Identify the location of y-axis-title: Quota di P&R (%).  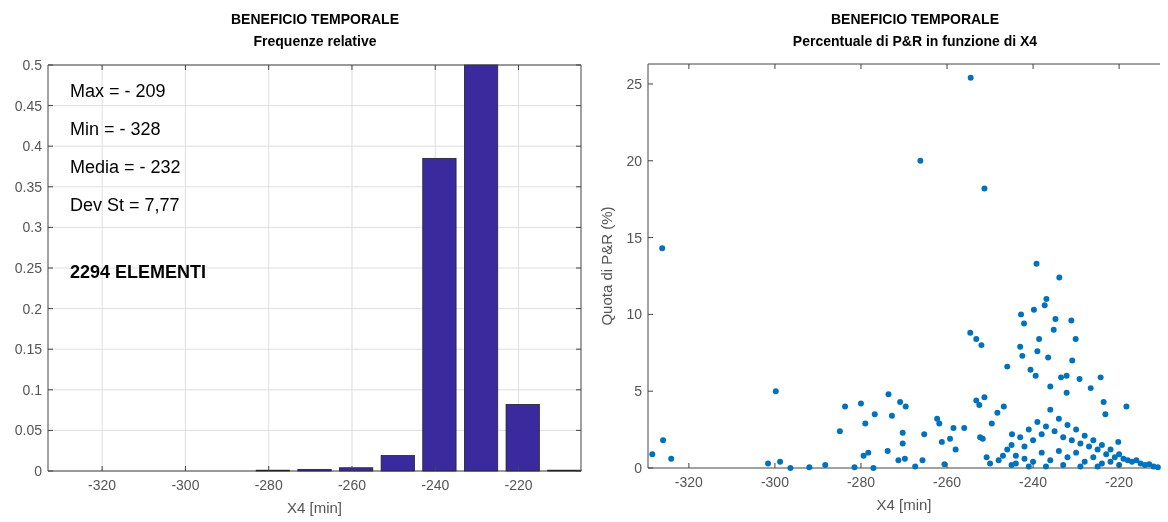
(606, 266).